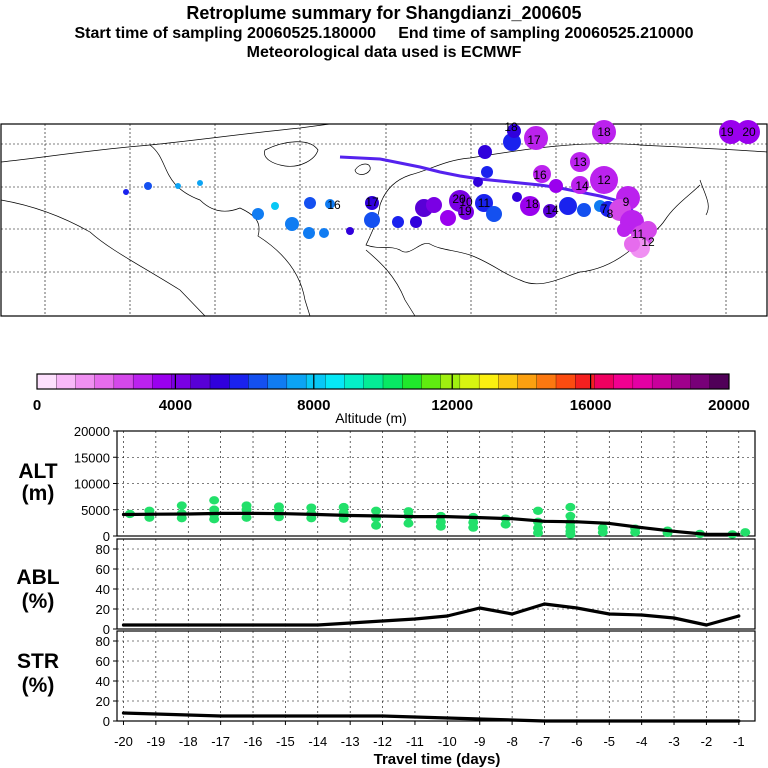 This screenshot has height=768, width=768. I want to click on str-panel-label: STR, so click(38, 661).